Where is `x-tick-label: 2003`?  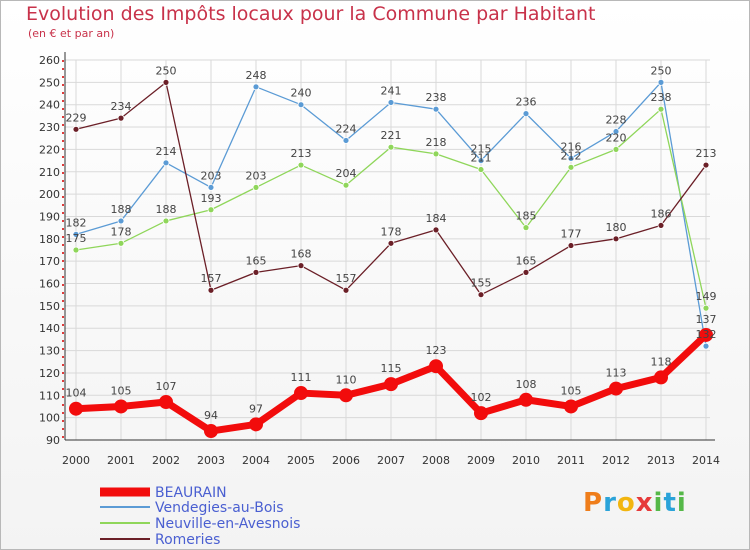 x-tick-label: 2003 is located at coordinates (211, 460).